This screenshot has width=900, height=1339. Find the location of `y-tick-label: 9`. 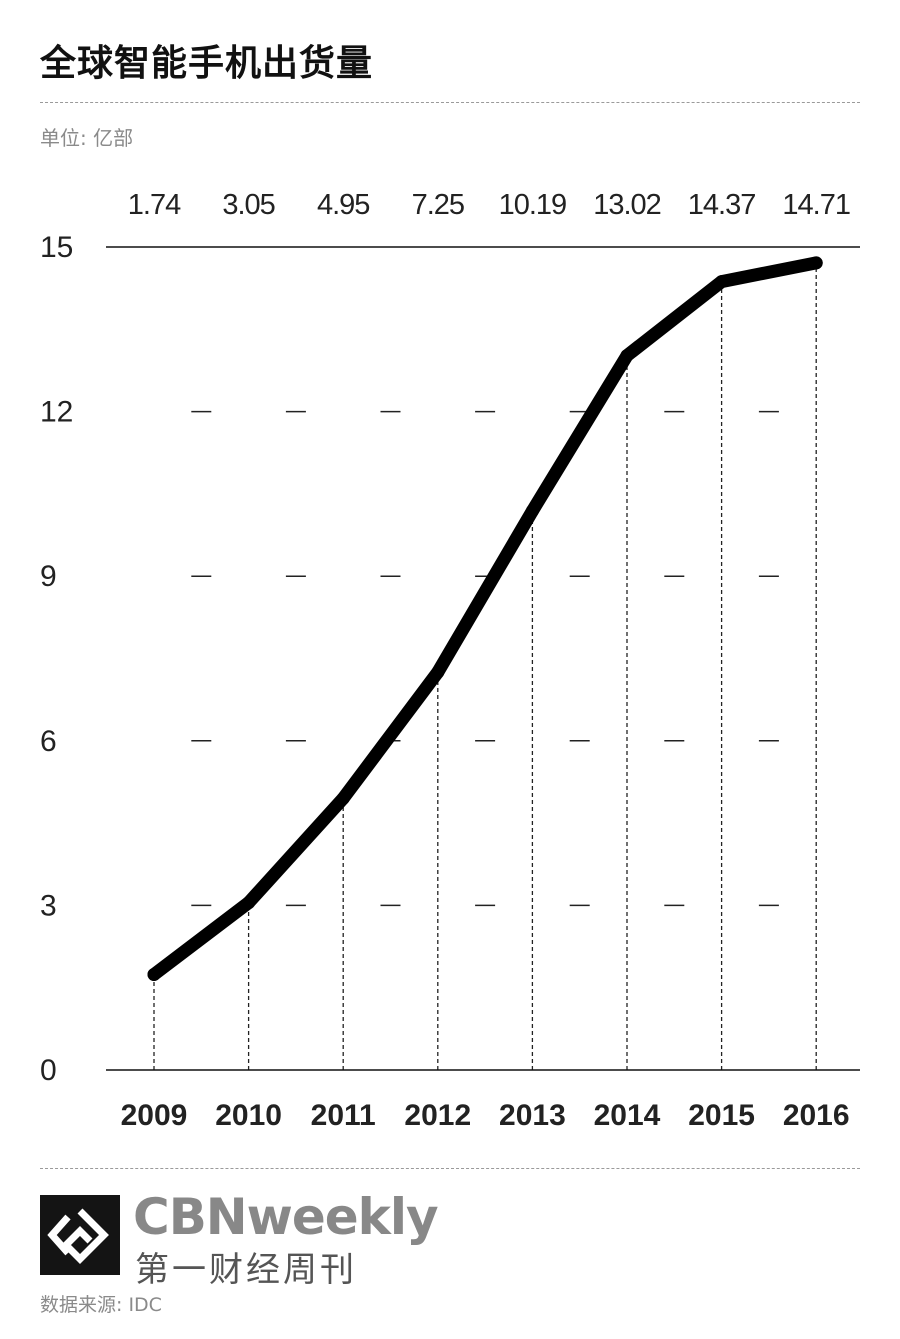

y-tick-label: 9 is located at coordinates (48, 576).